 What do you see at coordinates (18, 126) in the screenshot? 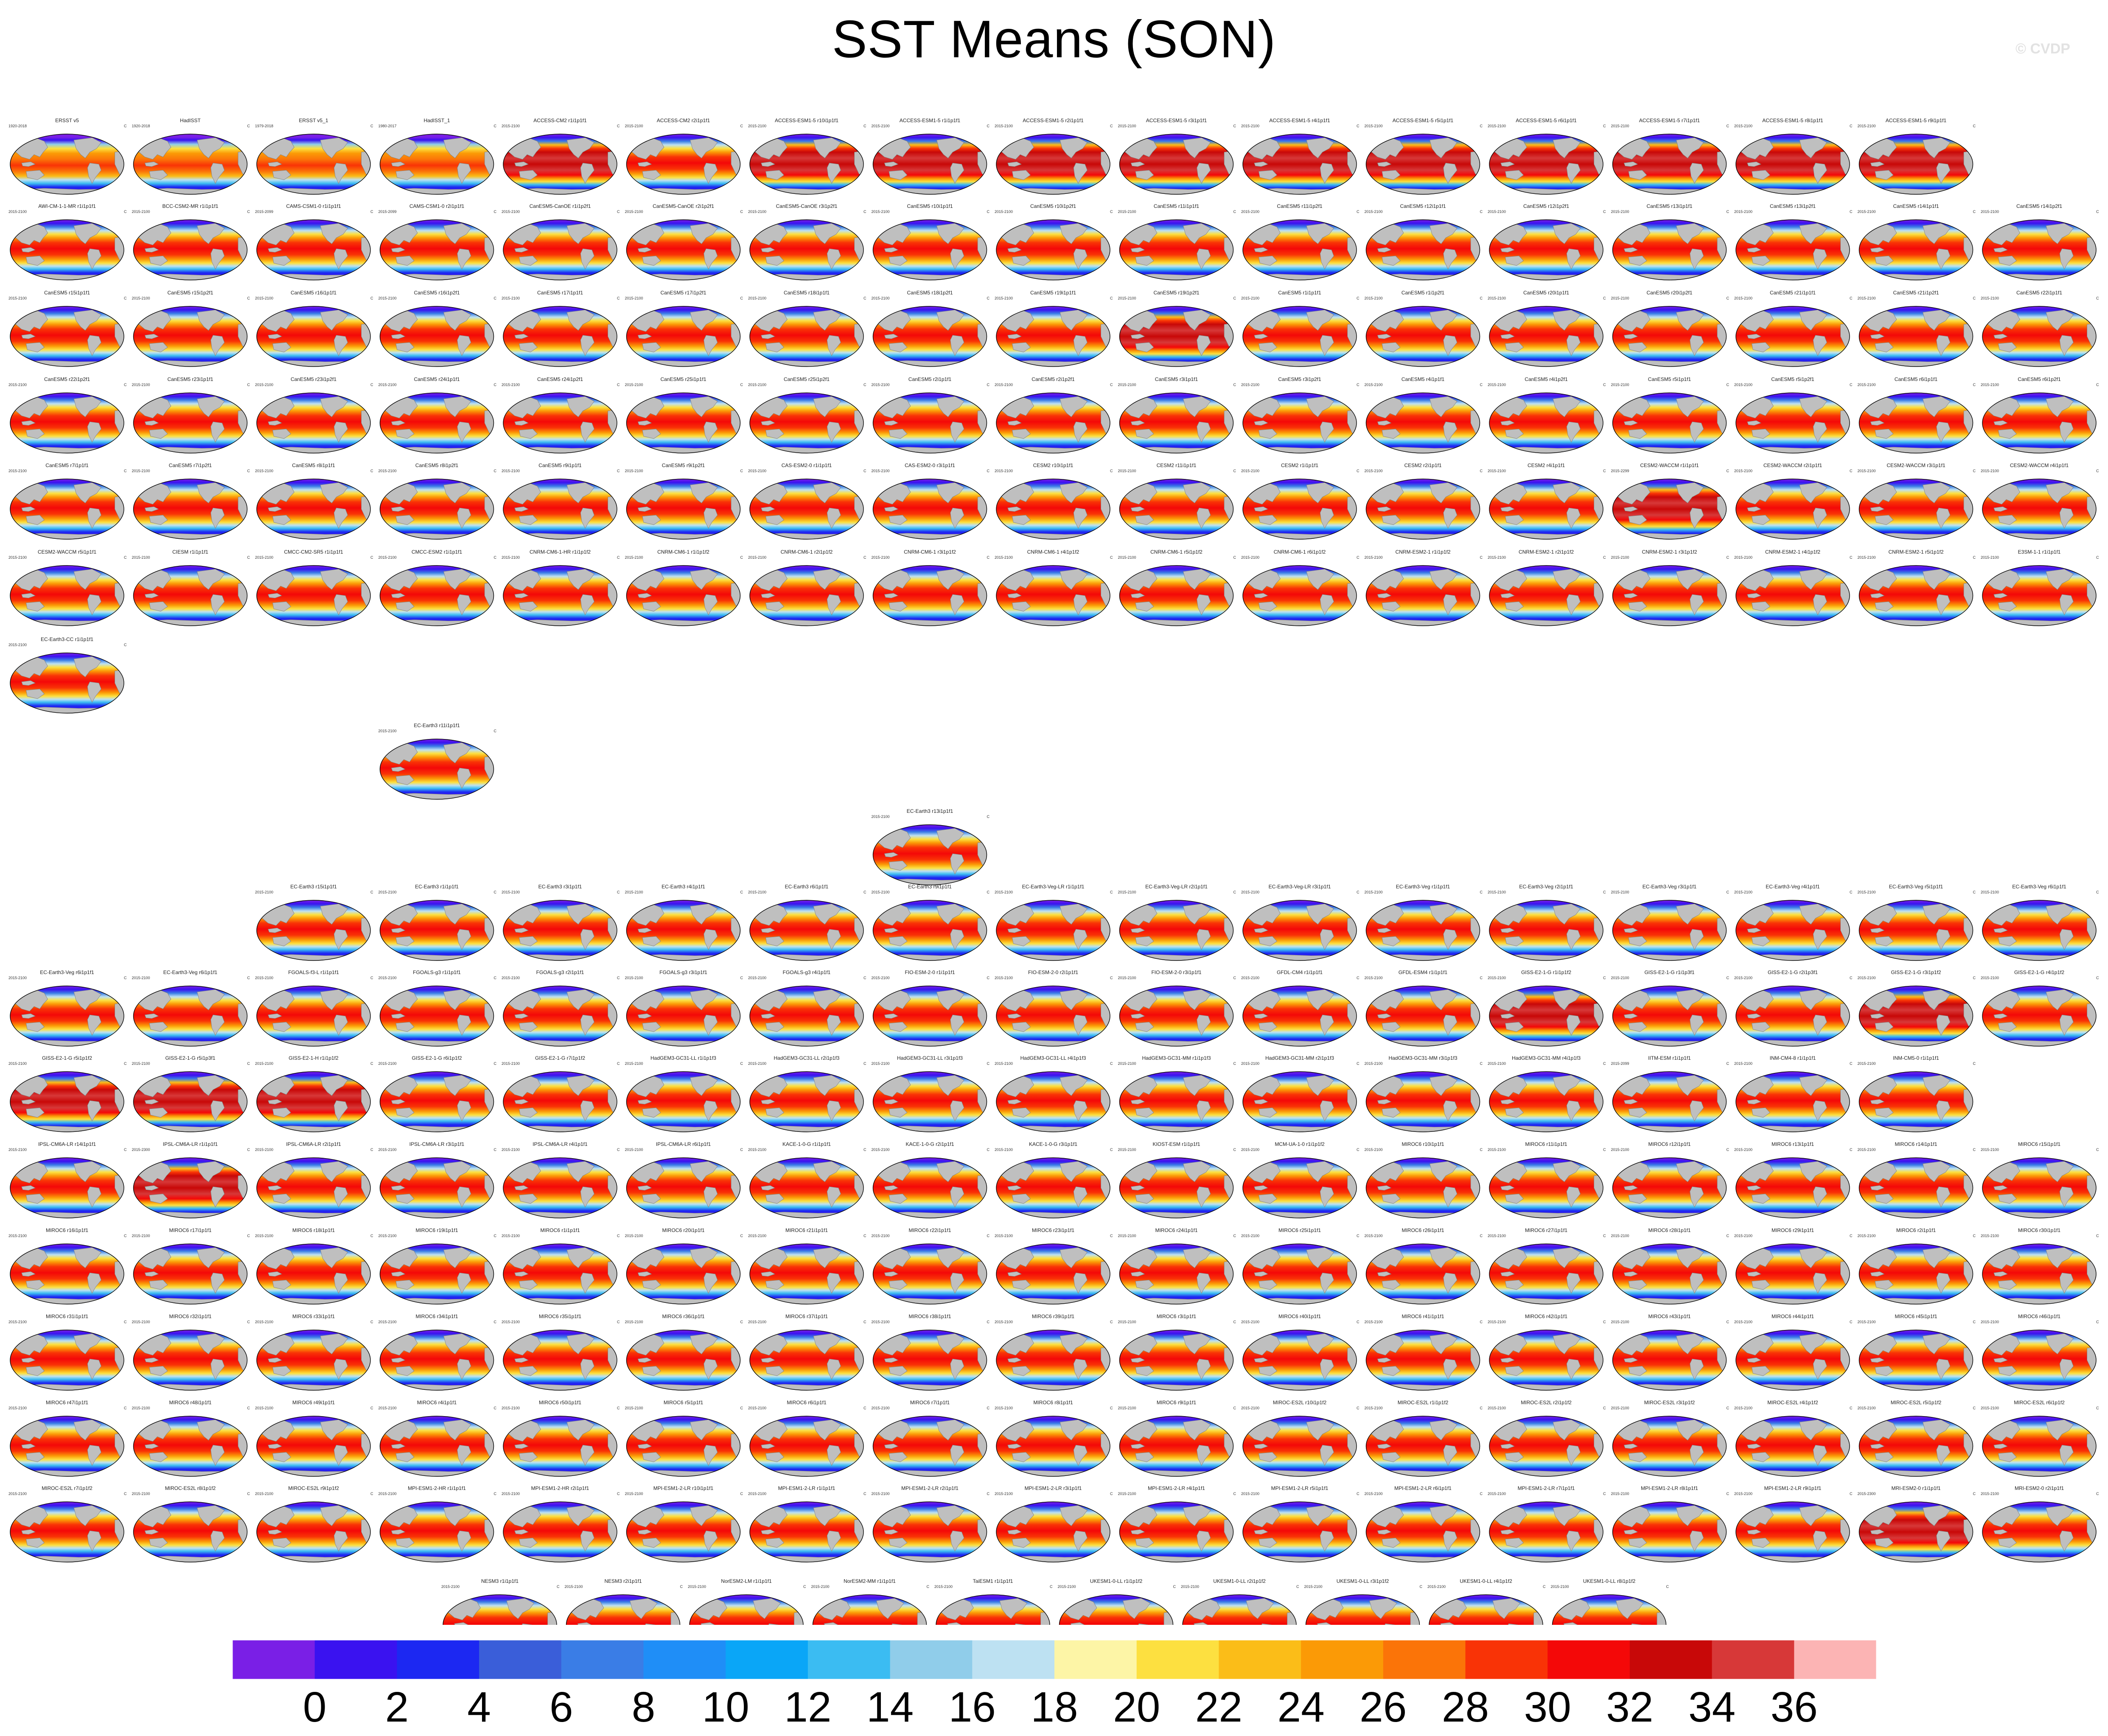
I see `panel-years: 1920-2018` at bounding box center [18, 126].